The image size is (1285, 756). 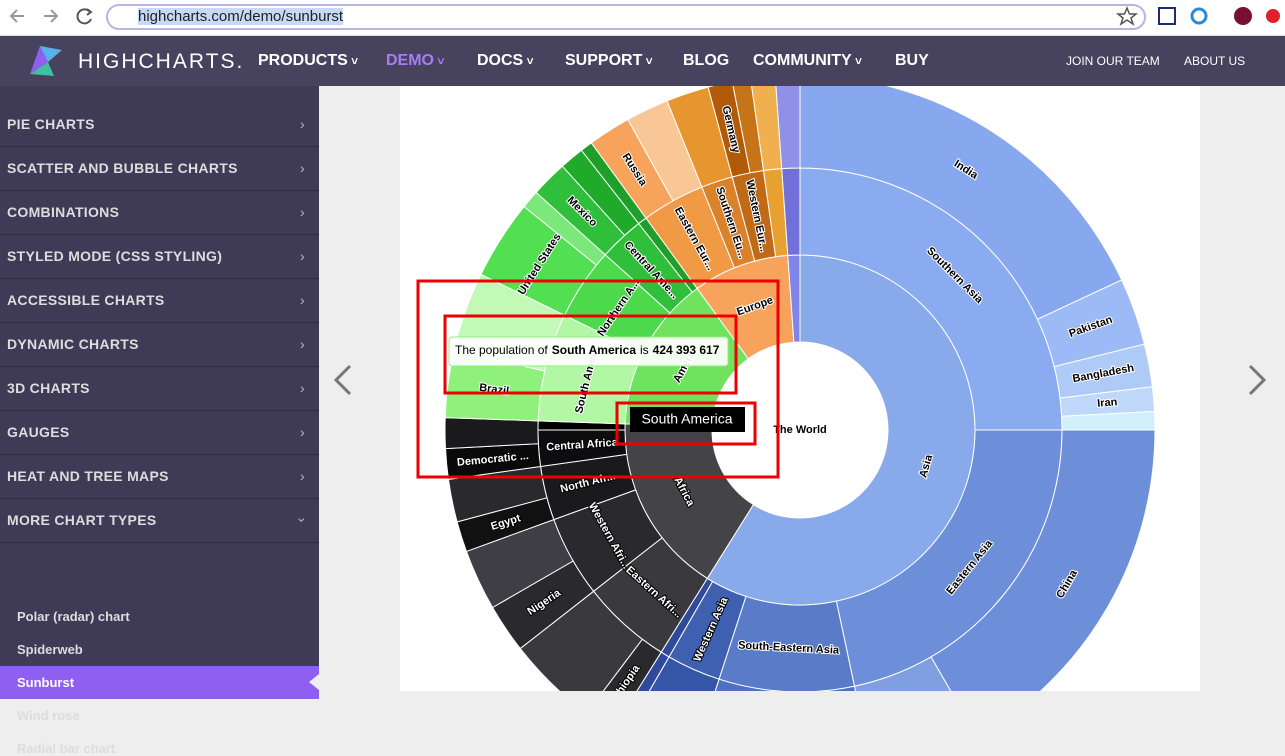 I want to click on menu-item: GAUGES, so click(x=38, y=432).